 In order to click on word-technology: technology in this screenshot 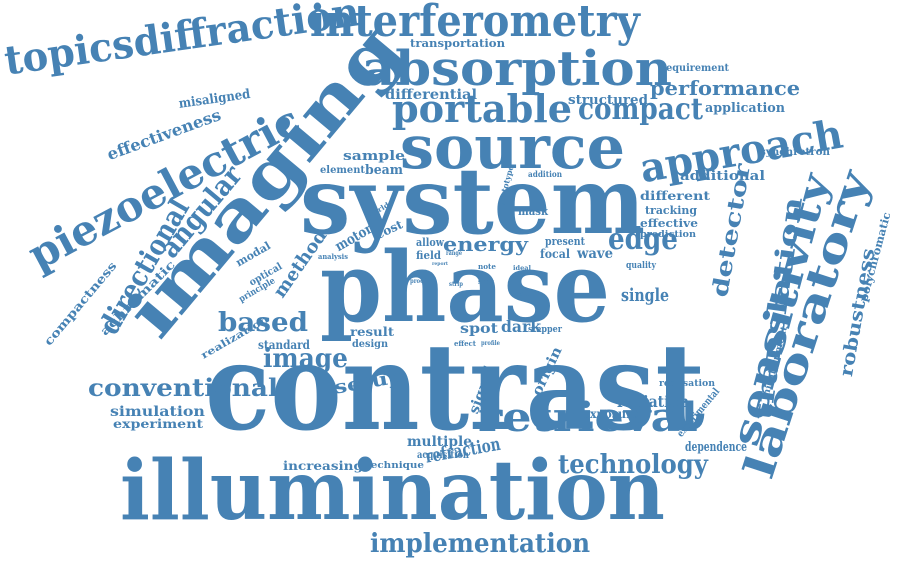, I will do `click(633, 465)`.